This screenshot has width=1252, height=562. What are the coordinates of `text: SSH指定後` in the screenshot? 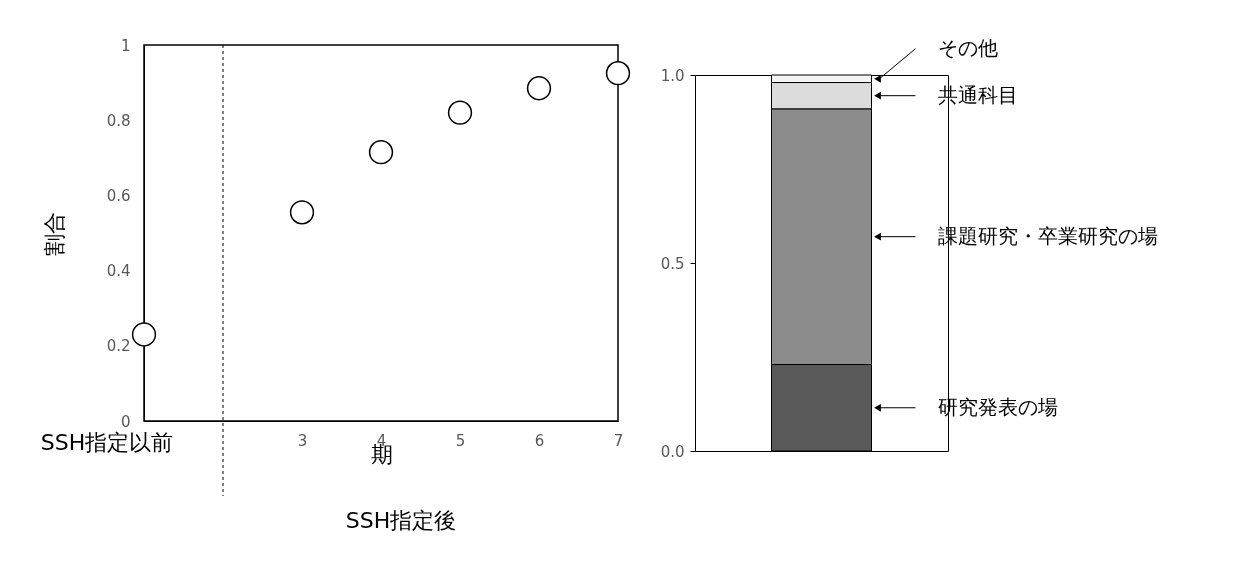 It's located at (401, 520).